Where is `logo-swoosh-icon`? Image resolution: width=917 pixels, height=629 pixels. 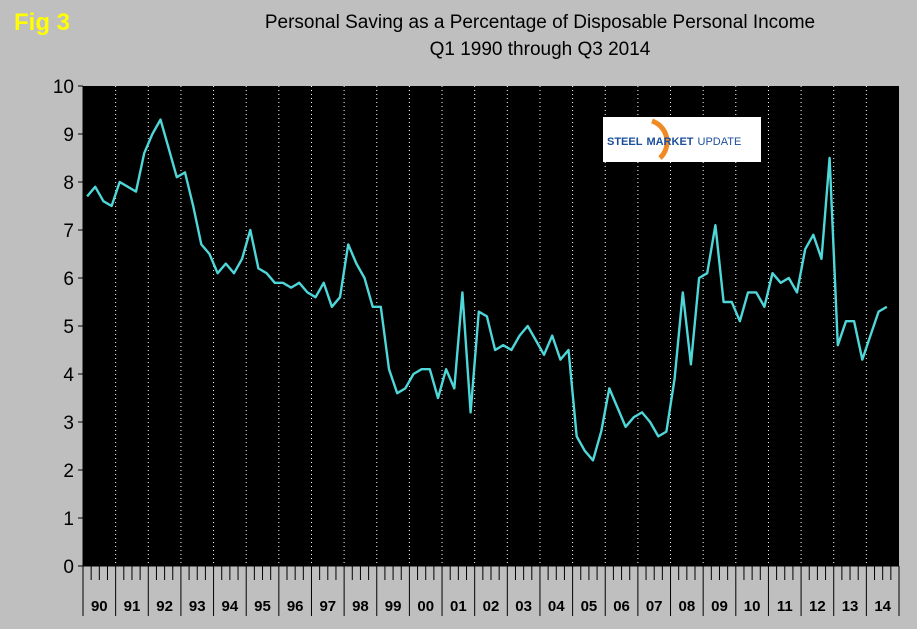
logo-swoosh-icon is located at coordinates (660, 139).